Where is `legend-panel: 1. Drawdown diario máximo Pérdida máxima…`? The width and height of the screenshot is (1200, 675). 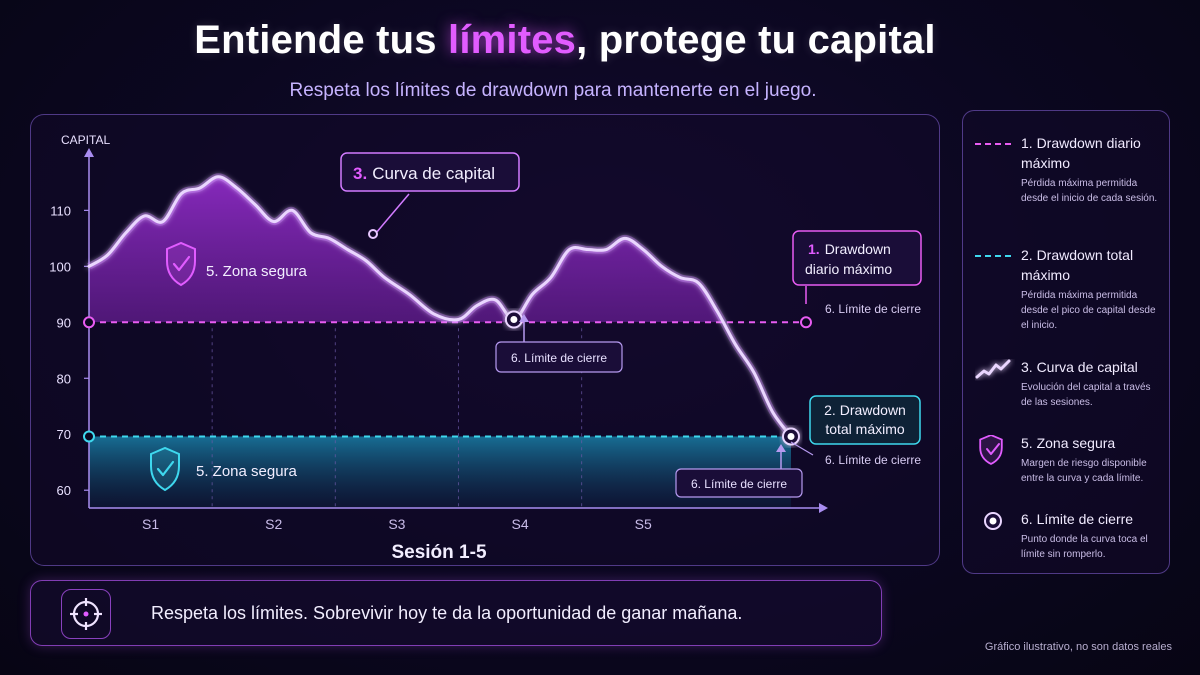
legend-panel: 1. Drawdown diario máximo Pérdida máxima… is located at coordinates (1066, 342).